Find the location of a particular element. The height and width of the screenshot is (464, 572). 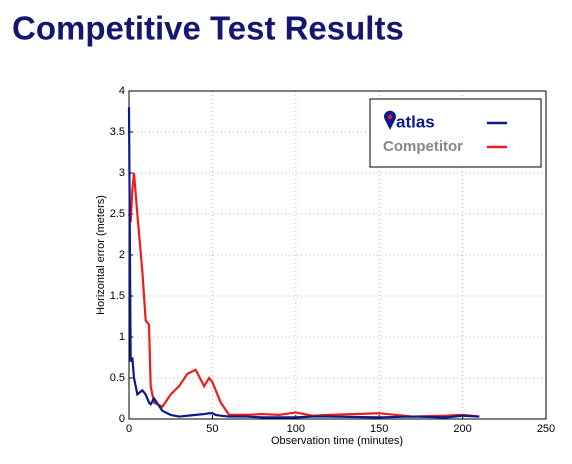

logo-pin is located at coordinates (390, 120).